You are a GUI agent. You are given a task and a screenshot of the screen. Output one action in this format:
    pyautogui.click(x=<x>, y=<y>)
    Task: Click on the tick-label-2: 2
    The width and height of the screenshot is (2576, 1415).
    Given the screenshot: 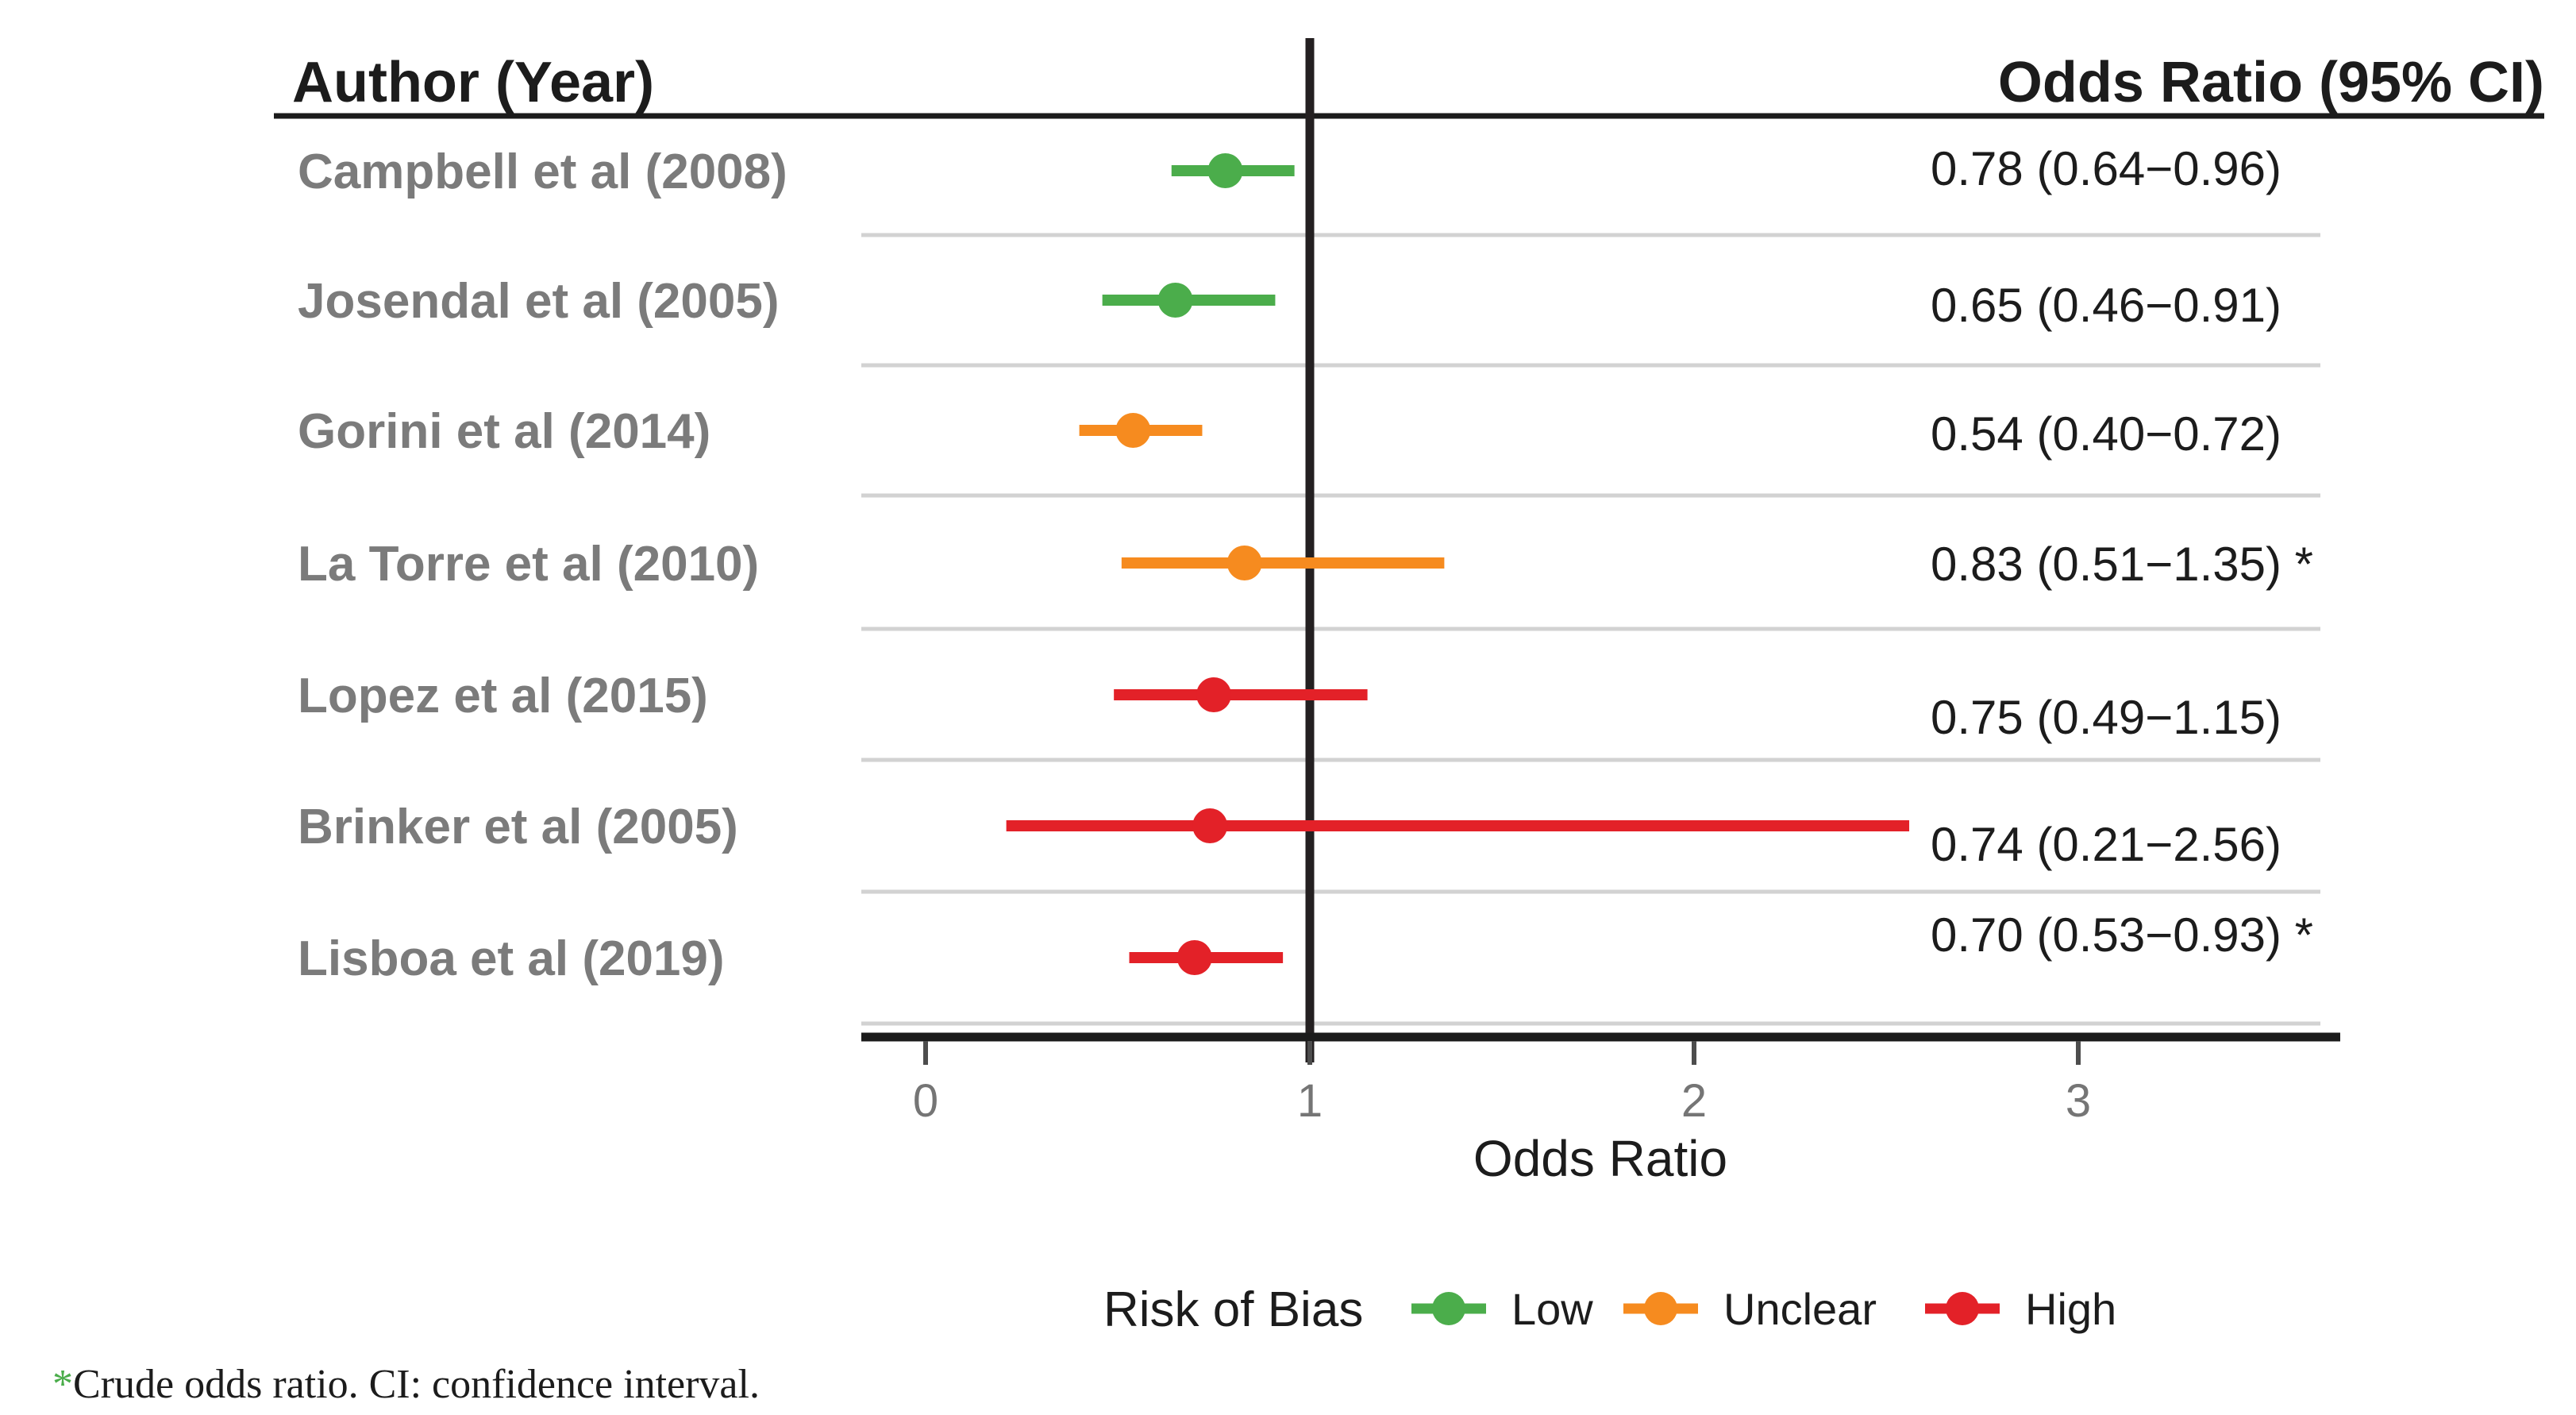 What is the action you would take?
    pyautogui.click(x=1694, y=1101)
    